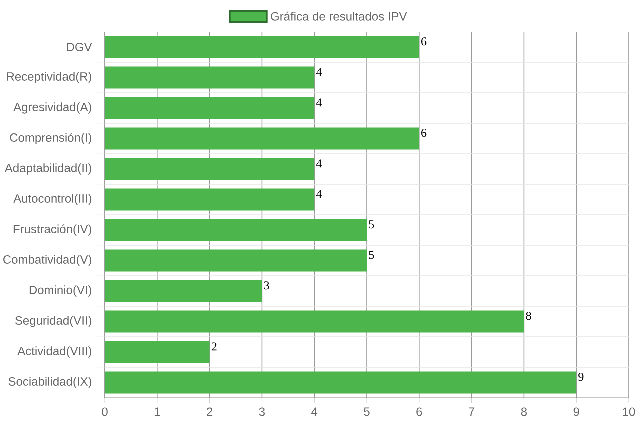  What do you see at coordinates (55, 352) in the screenshot?
I see `y-tick-label: Actividad(VIII)` at bounding box center [55, 352].